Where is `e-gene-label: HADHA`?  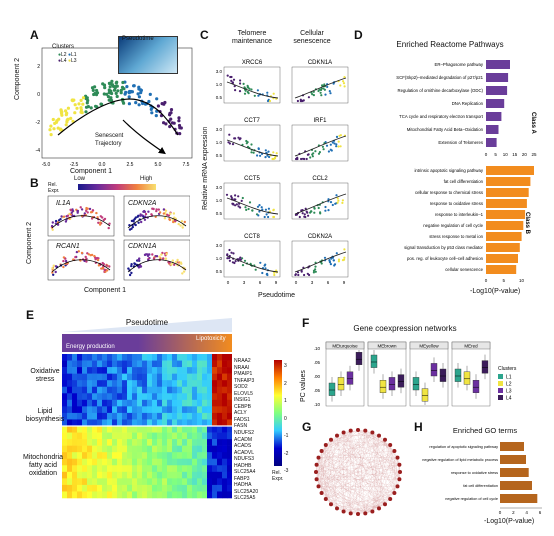
e-gene-label: HADHA is located at coordinates (243, 485).